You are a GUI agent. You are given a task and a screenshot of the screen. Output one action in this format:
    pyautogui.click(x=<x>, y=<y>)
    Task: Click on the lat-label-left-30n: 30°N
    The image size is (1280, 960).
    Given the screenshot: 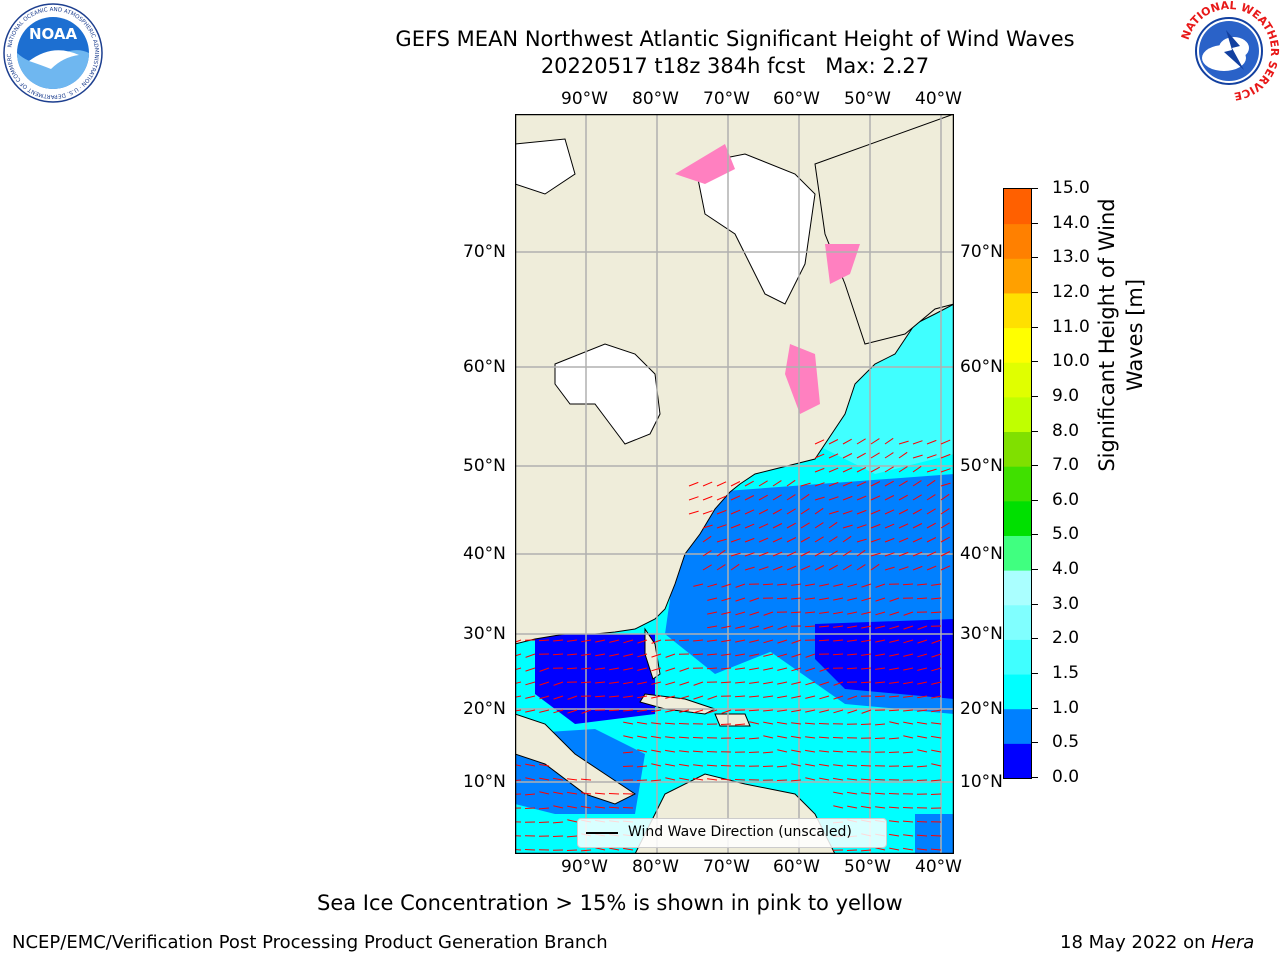 What is the action you would take?
    pyautogui.click(x=484, y=634)
    